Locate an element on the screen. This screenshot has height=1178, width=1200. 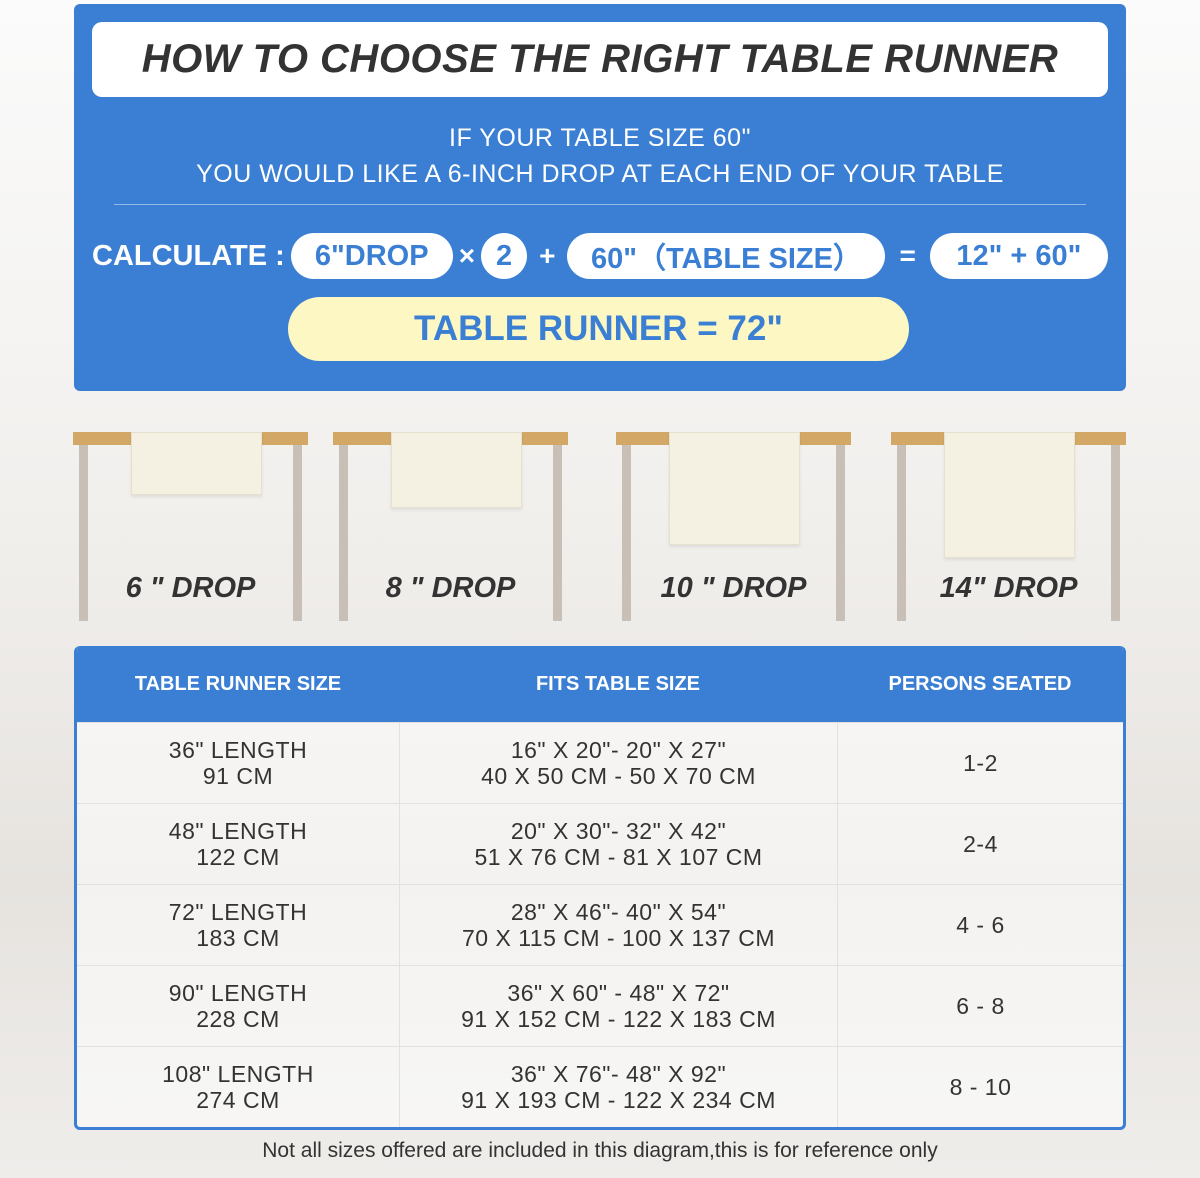
sum-pill: 12" + 60" is located at coordinates (1018, 256).